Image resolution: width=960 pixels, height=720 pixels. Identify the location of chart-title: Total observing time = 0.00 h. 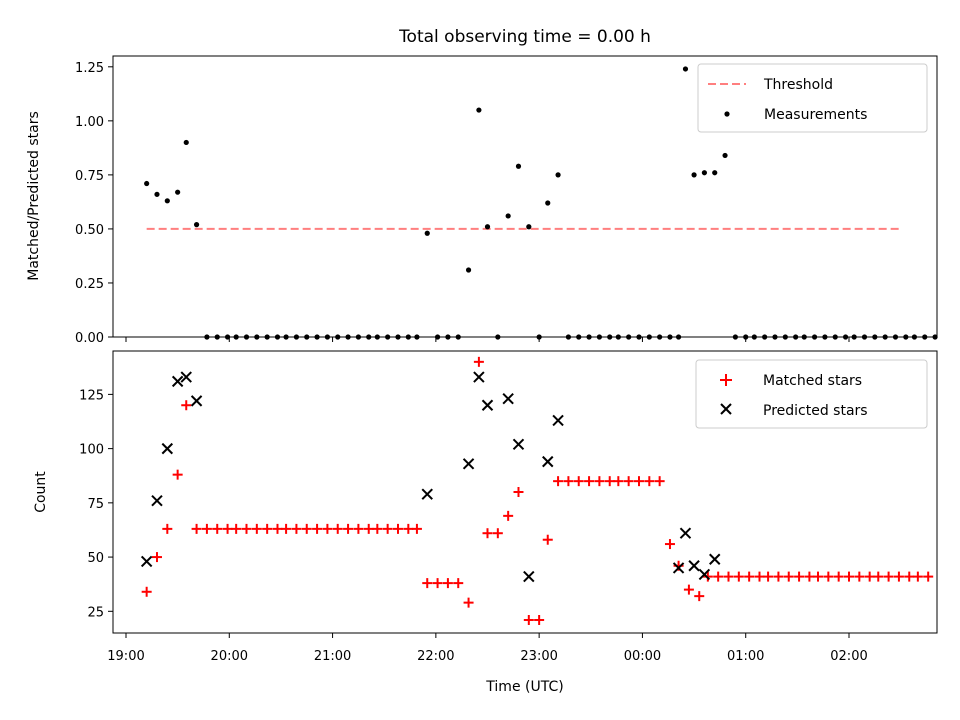
(524, 37).